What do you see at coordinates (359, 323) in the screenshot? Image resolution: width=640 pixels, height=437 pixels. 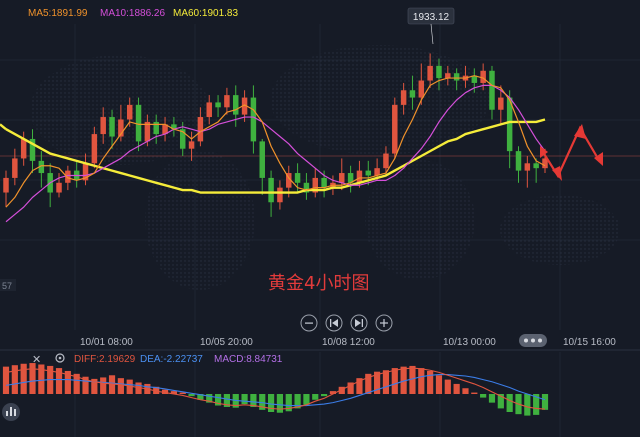 I see `skip-forward-button` at bounding box center [359, 323].